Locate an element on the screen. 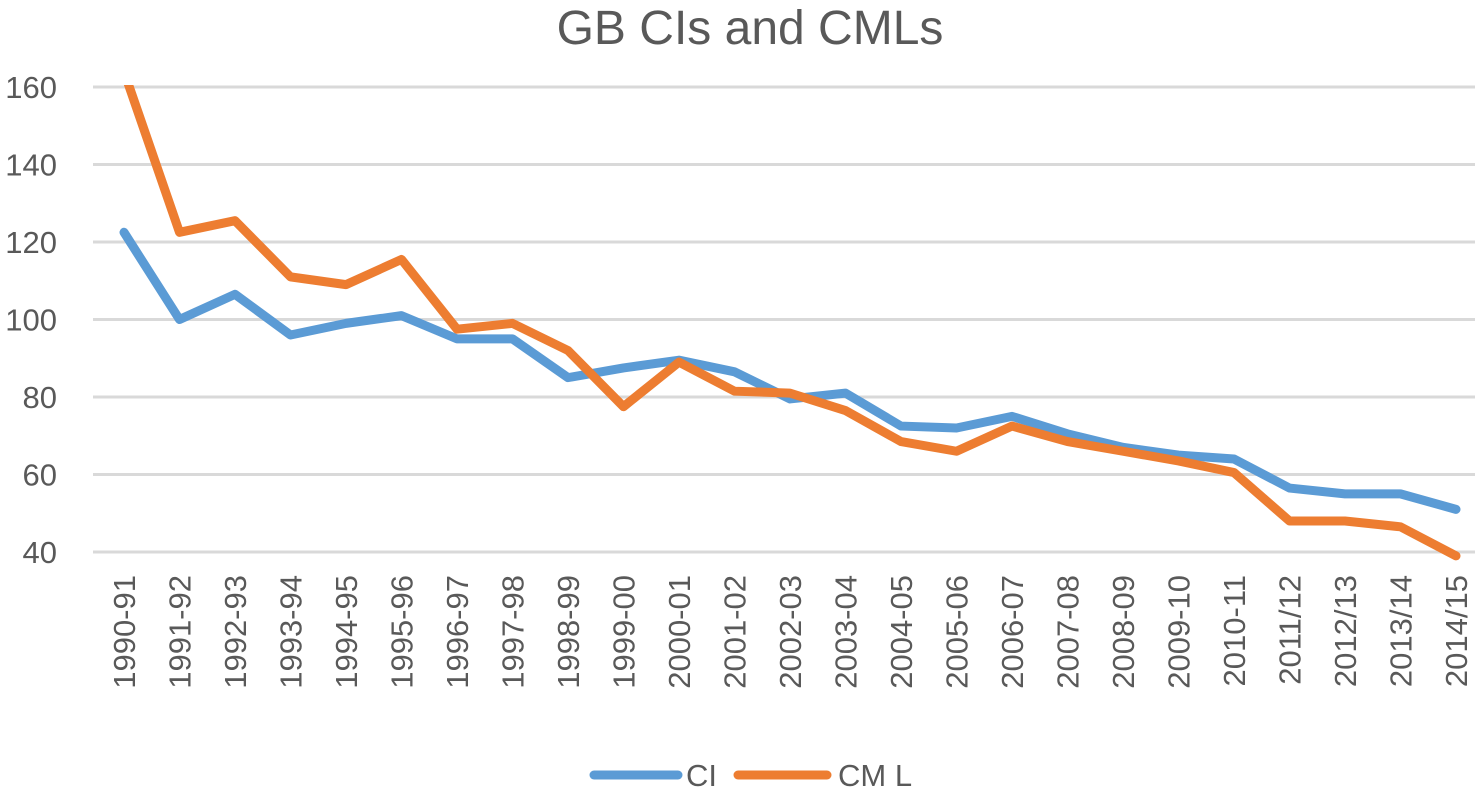 Image resolution: width=1475 pixels, height=789 pixels. x-tick-label: 2004-05 is located at coordinates (901, 632).